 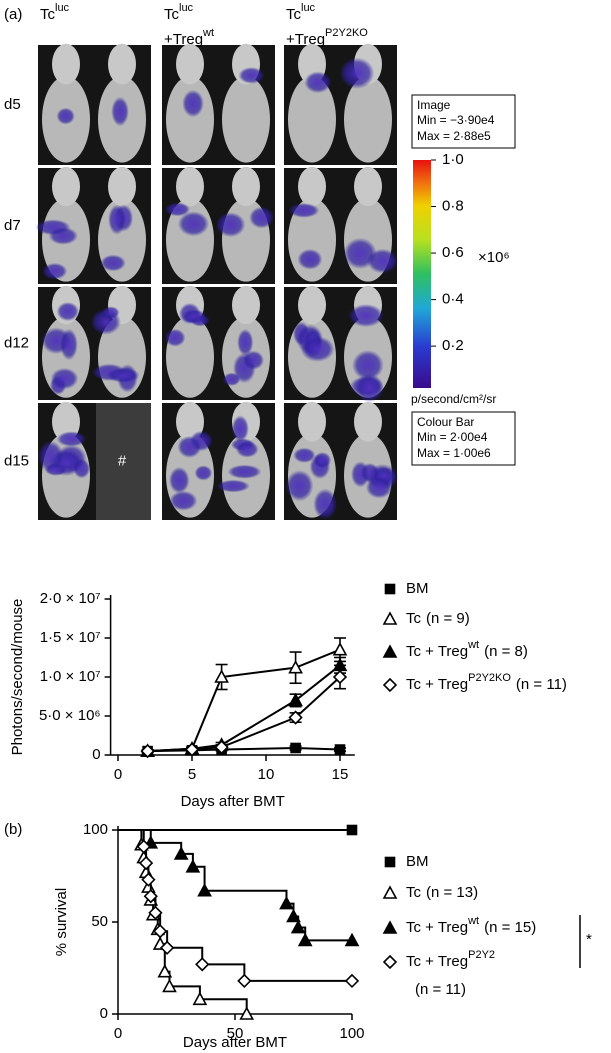 I want to click on row-label: d5, so click(x=12, y=104).